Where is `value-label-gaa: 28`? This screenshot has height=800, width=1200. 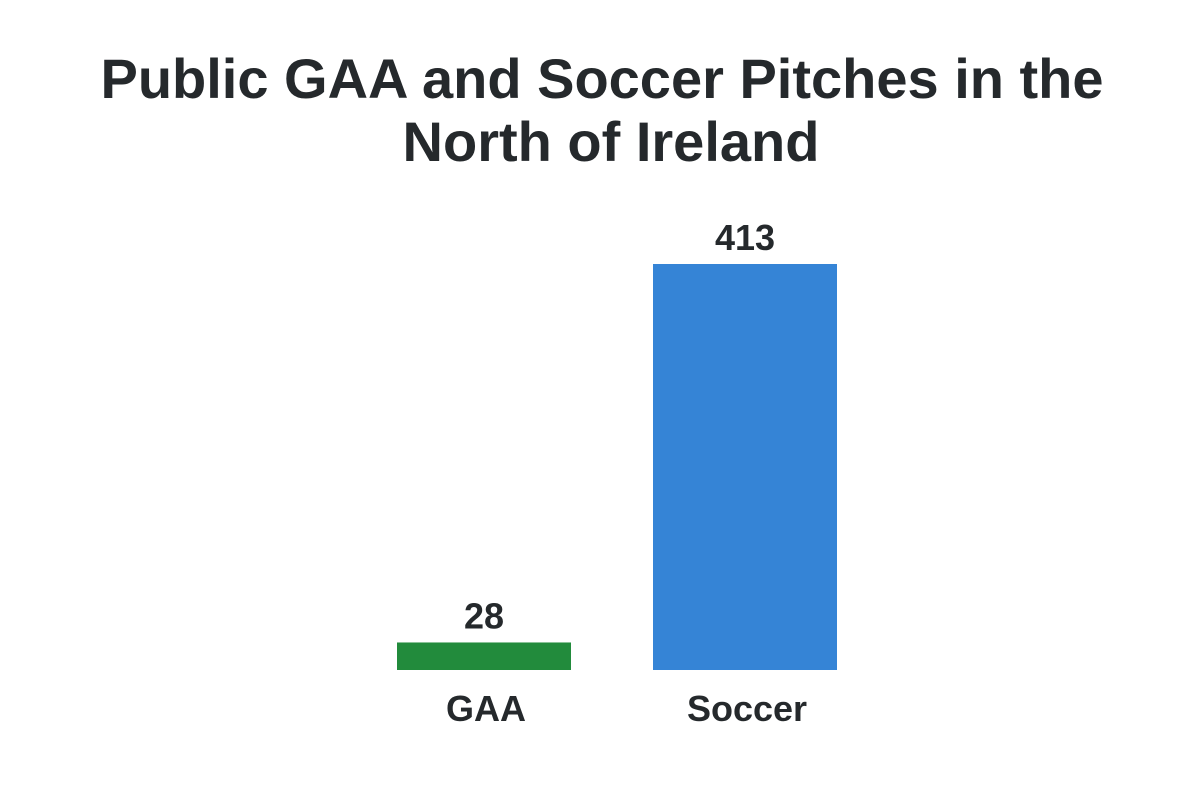
value-label-gaa: 28 is located at coordinates (484, 615).